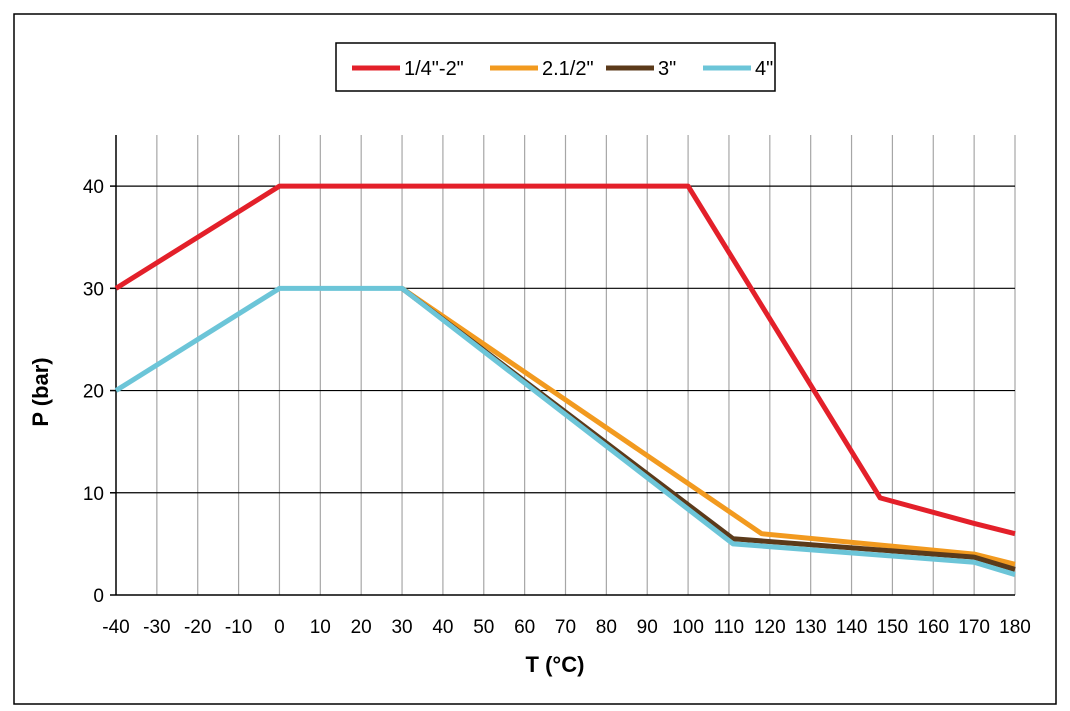 The width and height of the screenshot is (1070, 711). Describe the element at coordinates (1015, 627) in the screenshot. I see `x-tick-label: 180` at that location.